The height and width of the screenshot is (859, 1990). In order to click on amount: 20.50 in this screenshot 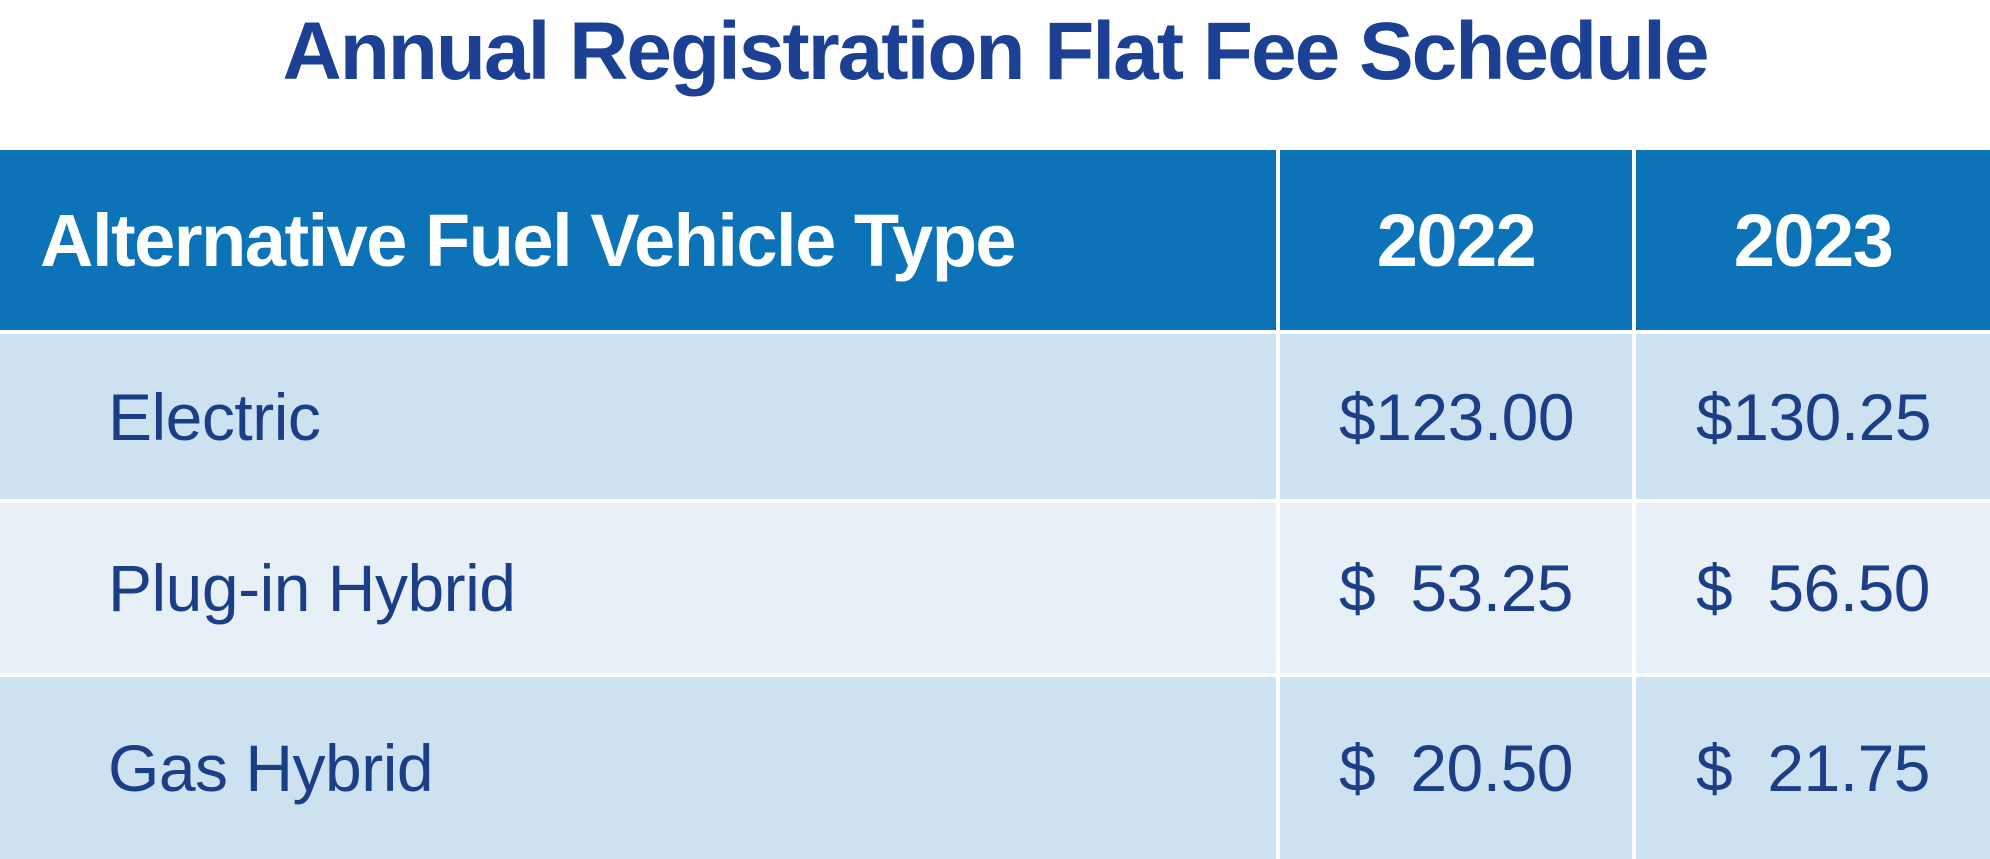, I will do `click(1491, 768)`.